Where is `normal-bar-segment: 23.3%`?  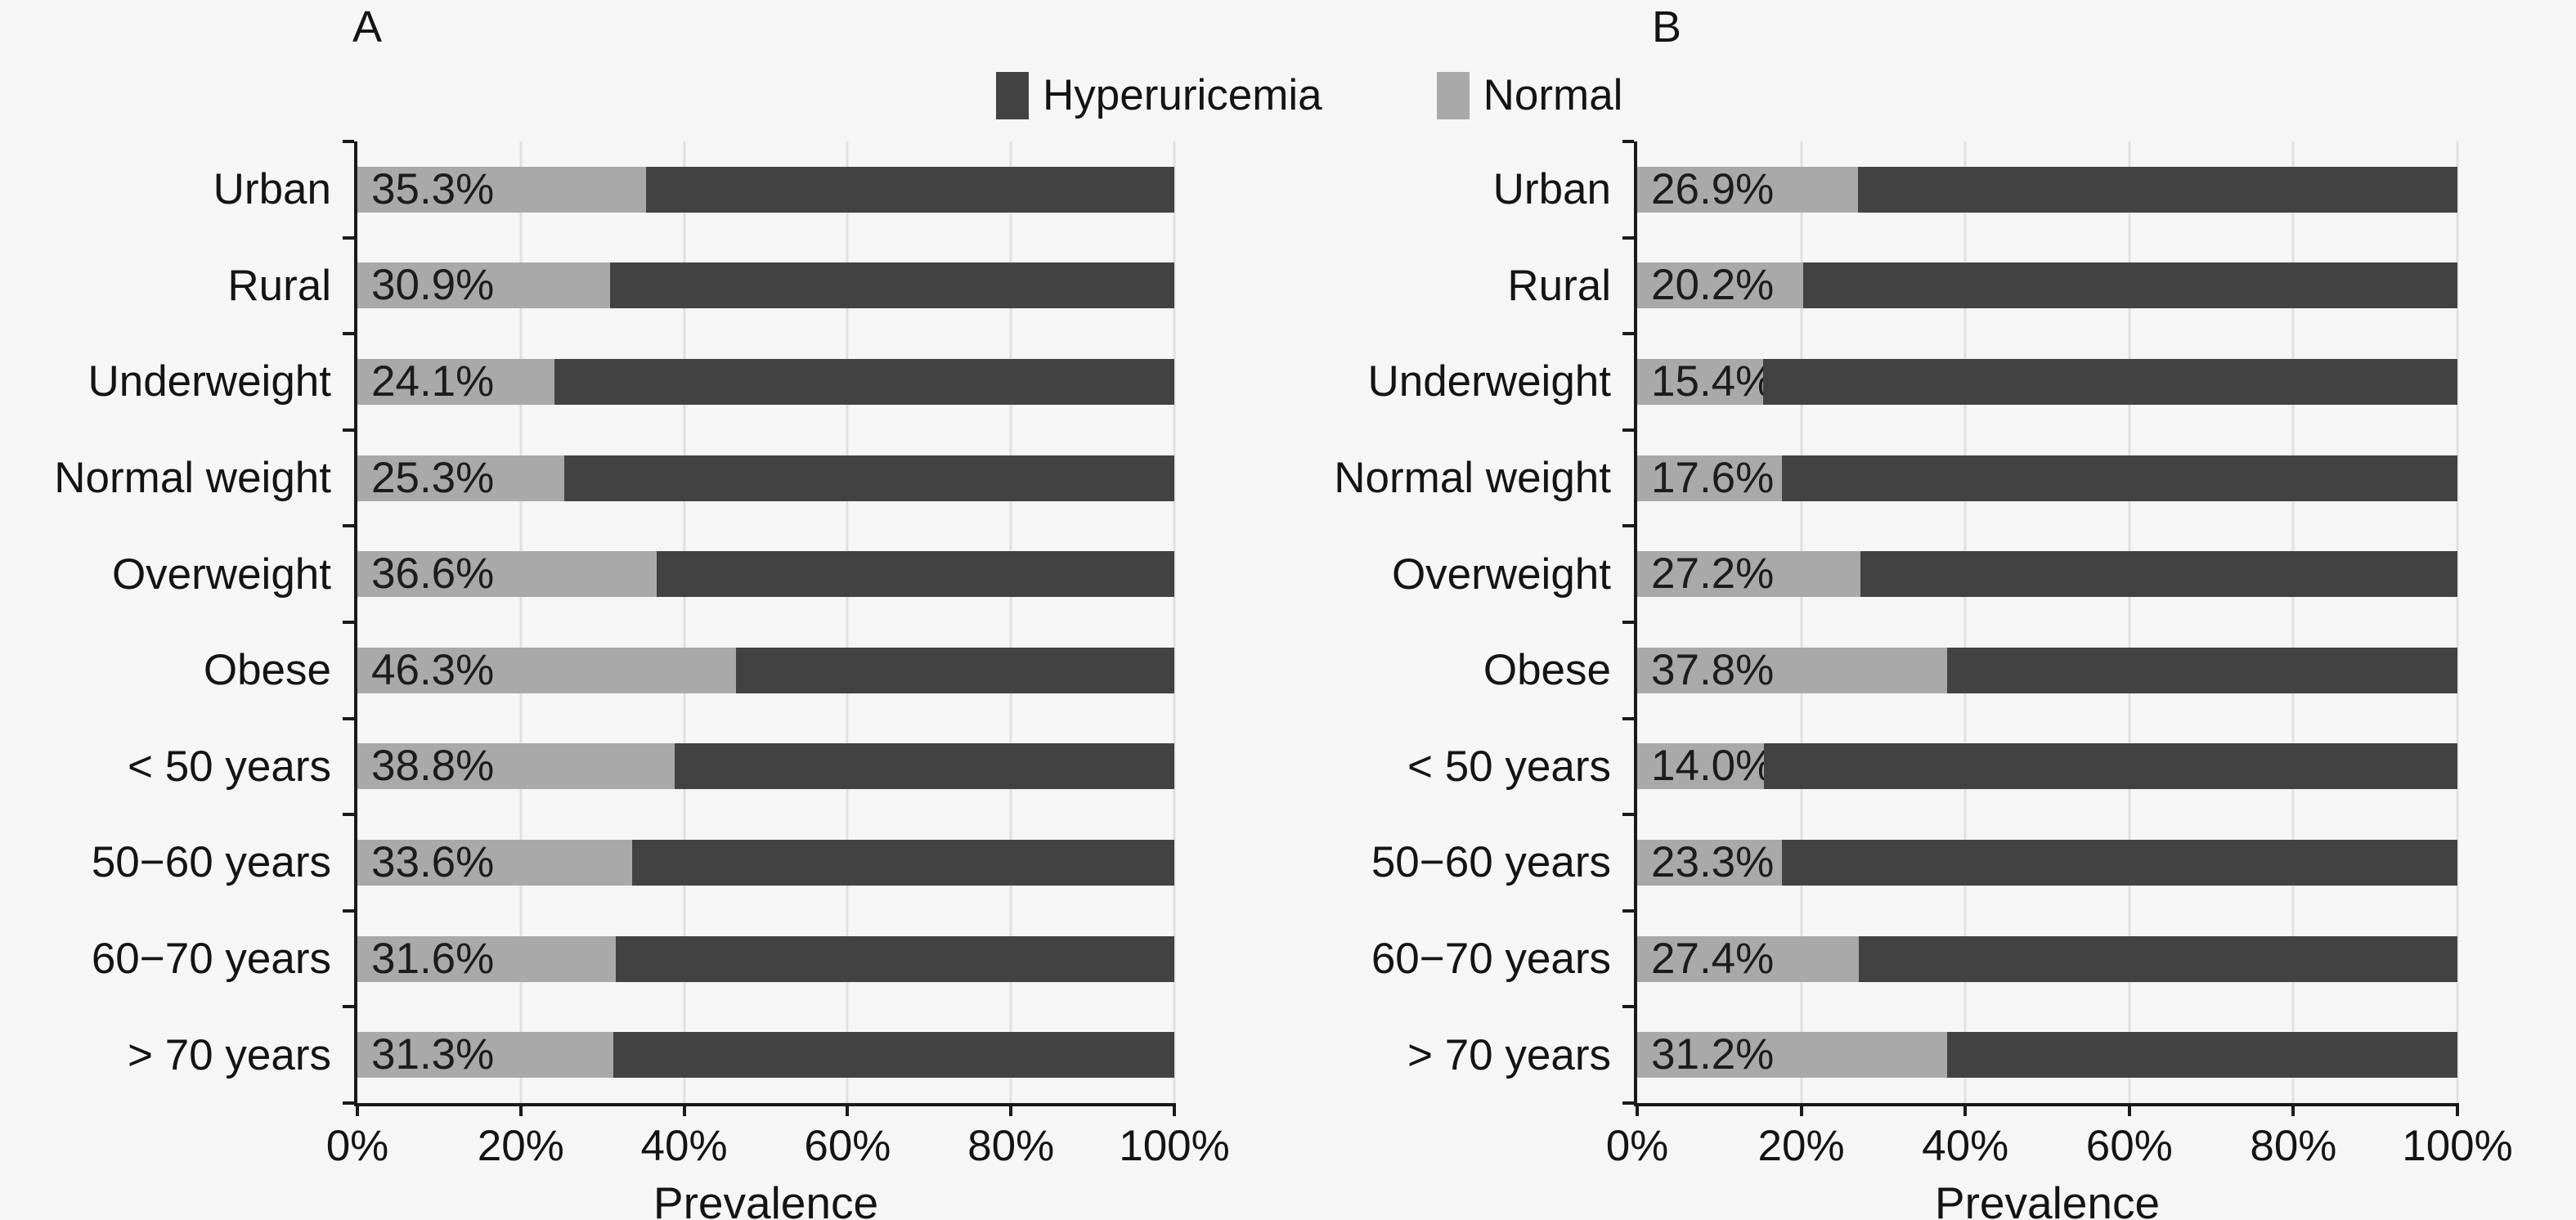
normal-bar-segment: 23.3% is located at coordinates (1710, 861).